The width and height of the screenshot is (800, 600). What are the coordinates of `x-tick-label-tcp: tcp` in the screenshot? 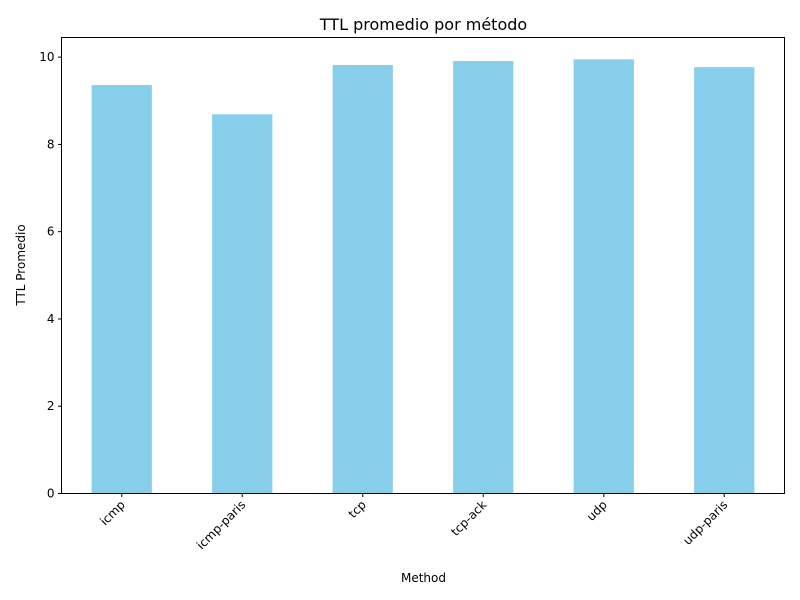 It's located at (357, 509).